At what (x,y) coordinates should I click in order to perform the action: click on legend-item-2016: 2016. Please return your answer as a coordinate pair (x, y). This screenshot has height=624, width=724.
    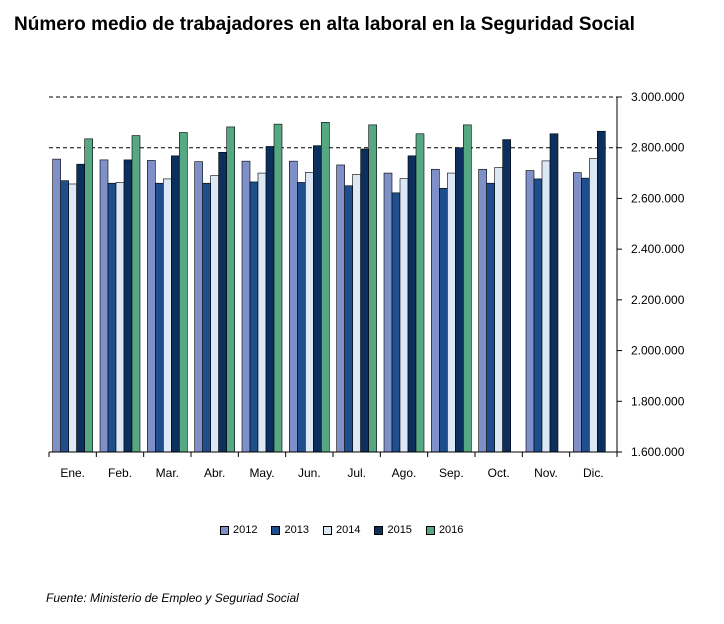
    Looking at the image, I should click on (444, 530).